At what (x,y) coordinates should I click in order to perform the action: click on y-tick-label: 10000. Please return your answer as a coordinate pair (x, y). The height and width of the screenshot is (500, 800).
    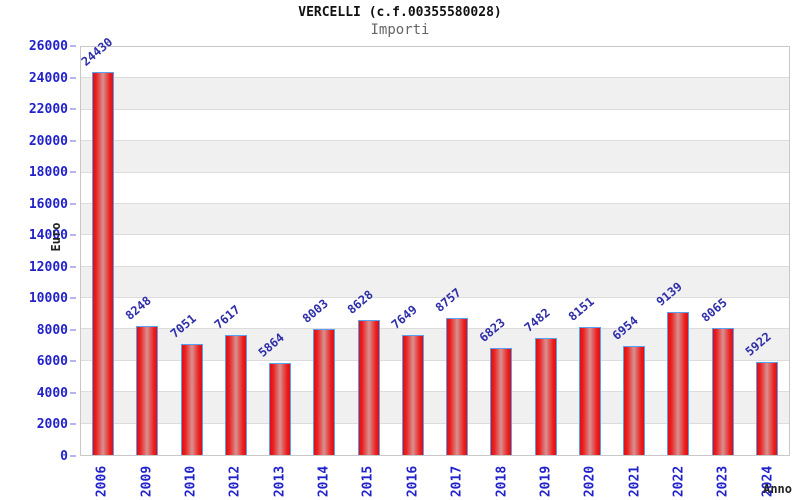
    Looking at the image, I should click on (48, 299).